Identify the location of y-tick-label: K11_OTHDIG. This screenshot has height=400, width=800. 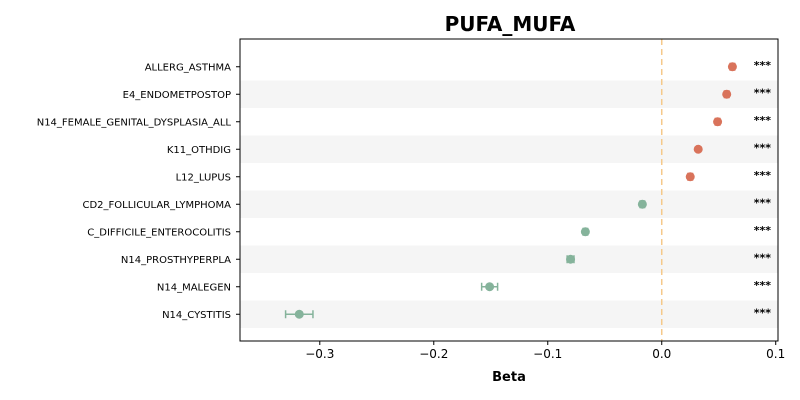
(199, 150).